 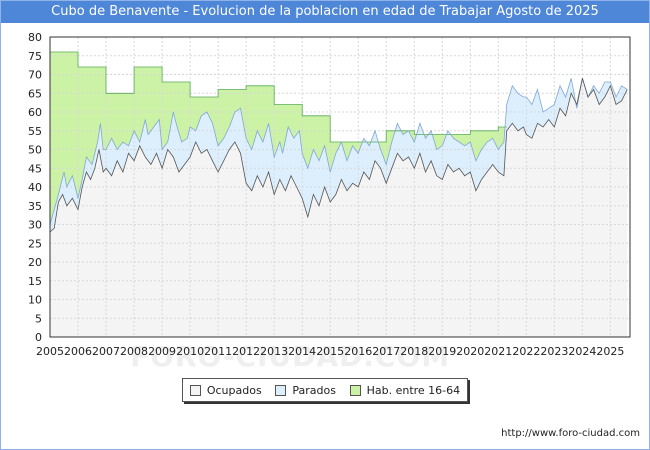 I want to click on y-tick-label: 65, so click(x=35, y=93).